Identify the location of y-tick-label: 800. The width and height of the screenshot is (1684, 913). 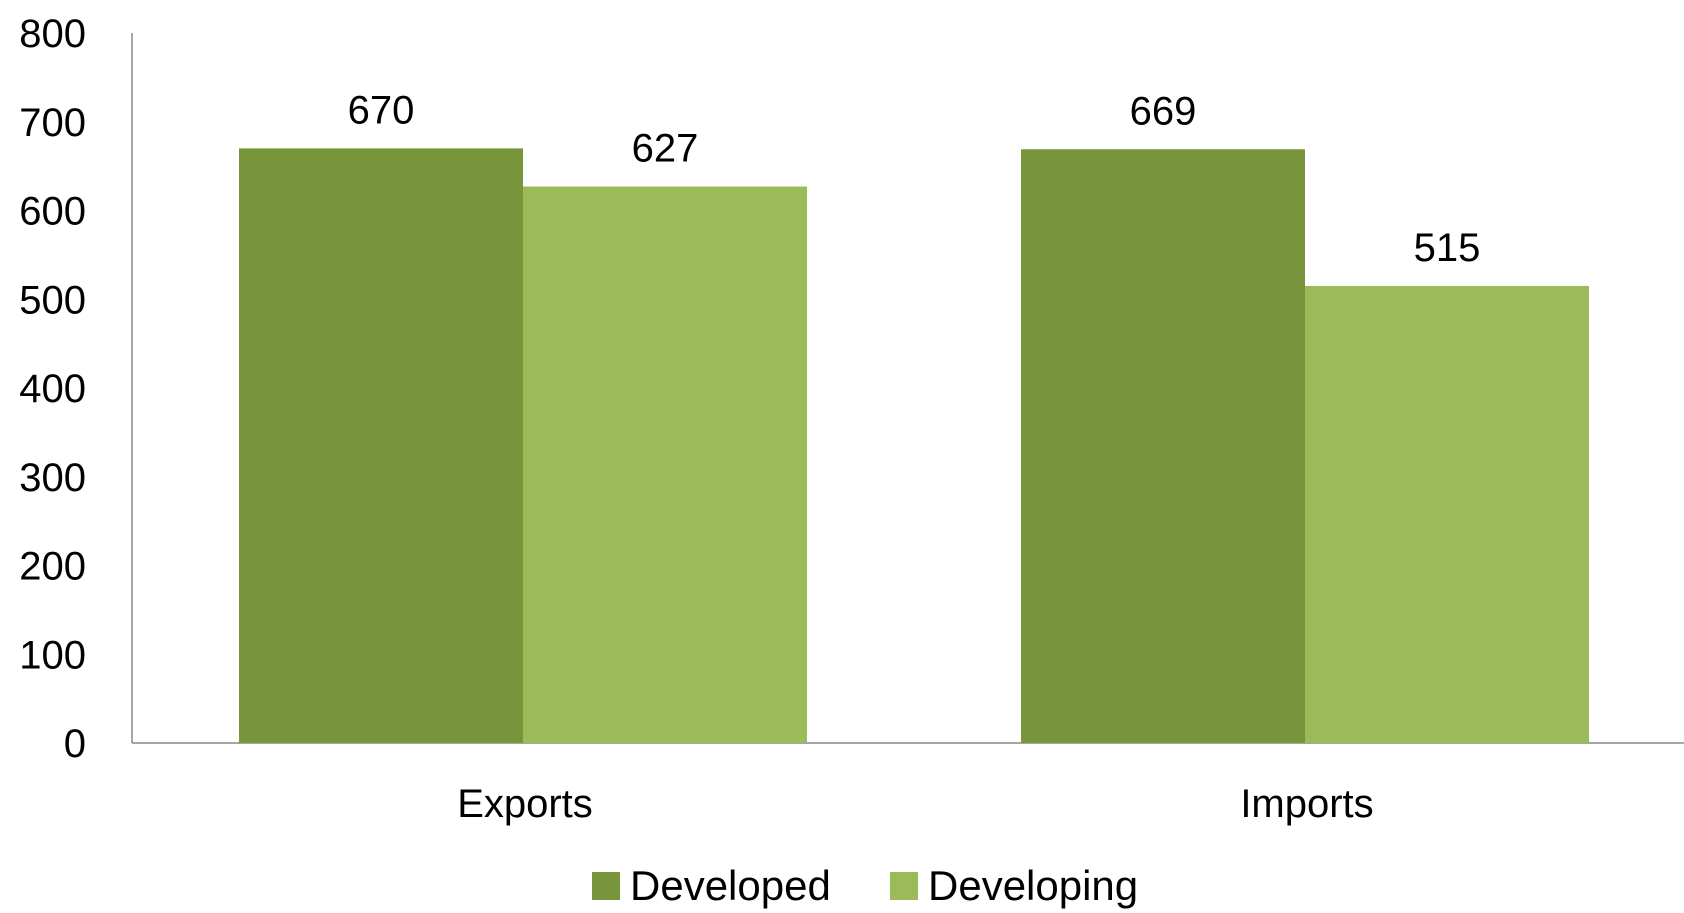
(52, 34).